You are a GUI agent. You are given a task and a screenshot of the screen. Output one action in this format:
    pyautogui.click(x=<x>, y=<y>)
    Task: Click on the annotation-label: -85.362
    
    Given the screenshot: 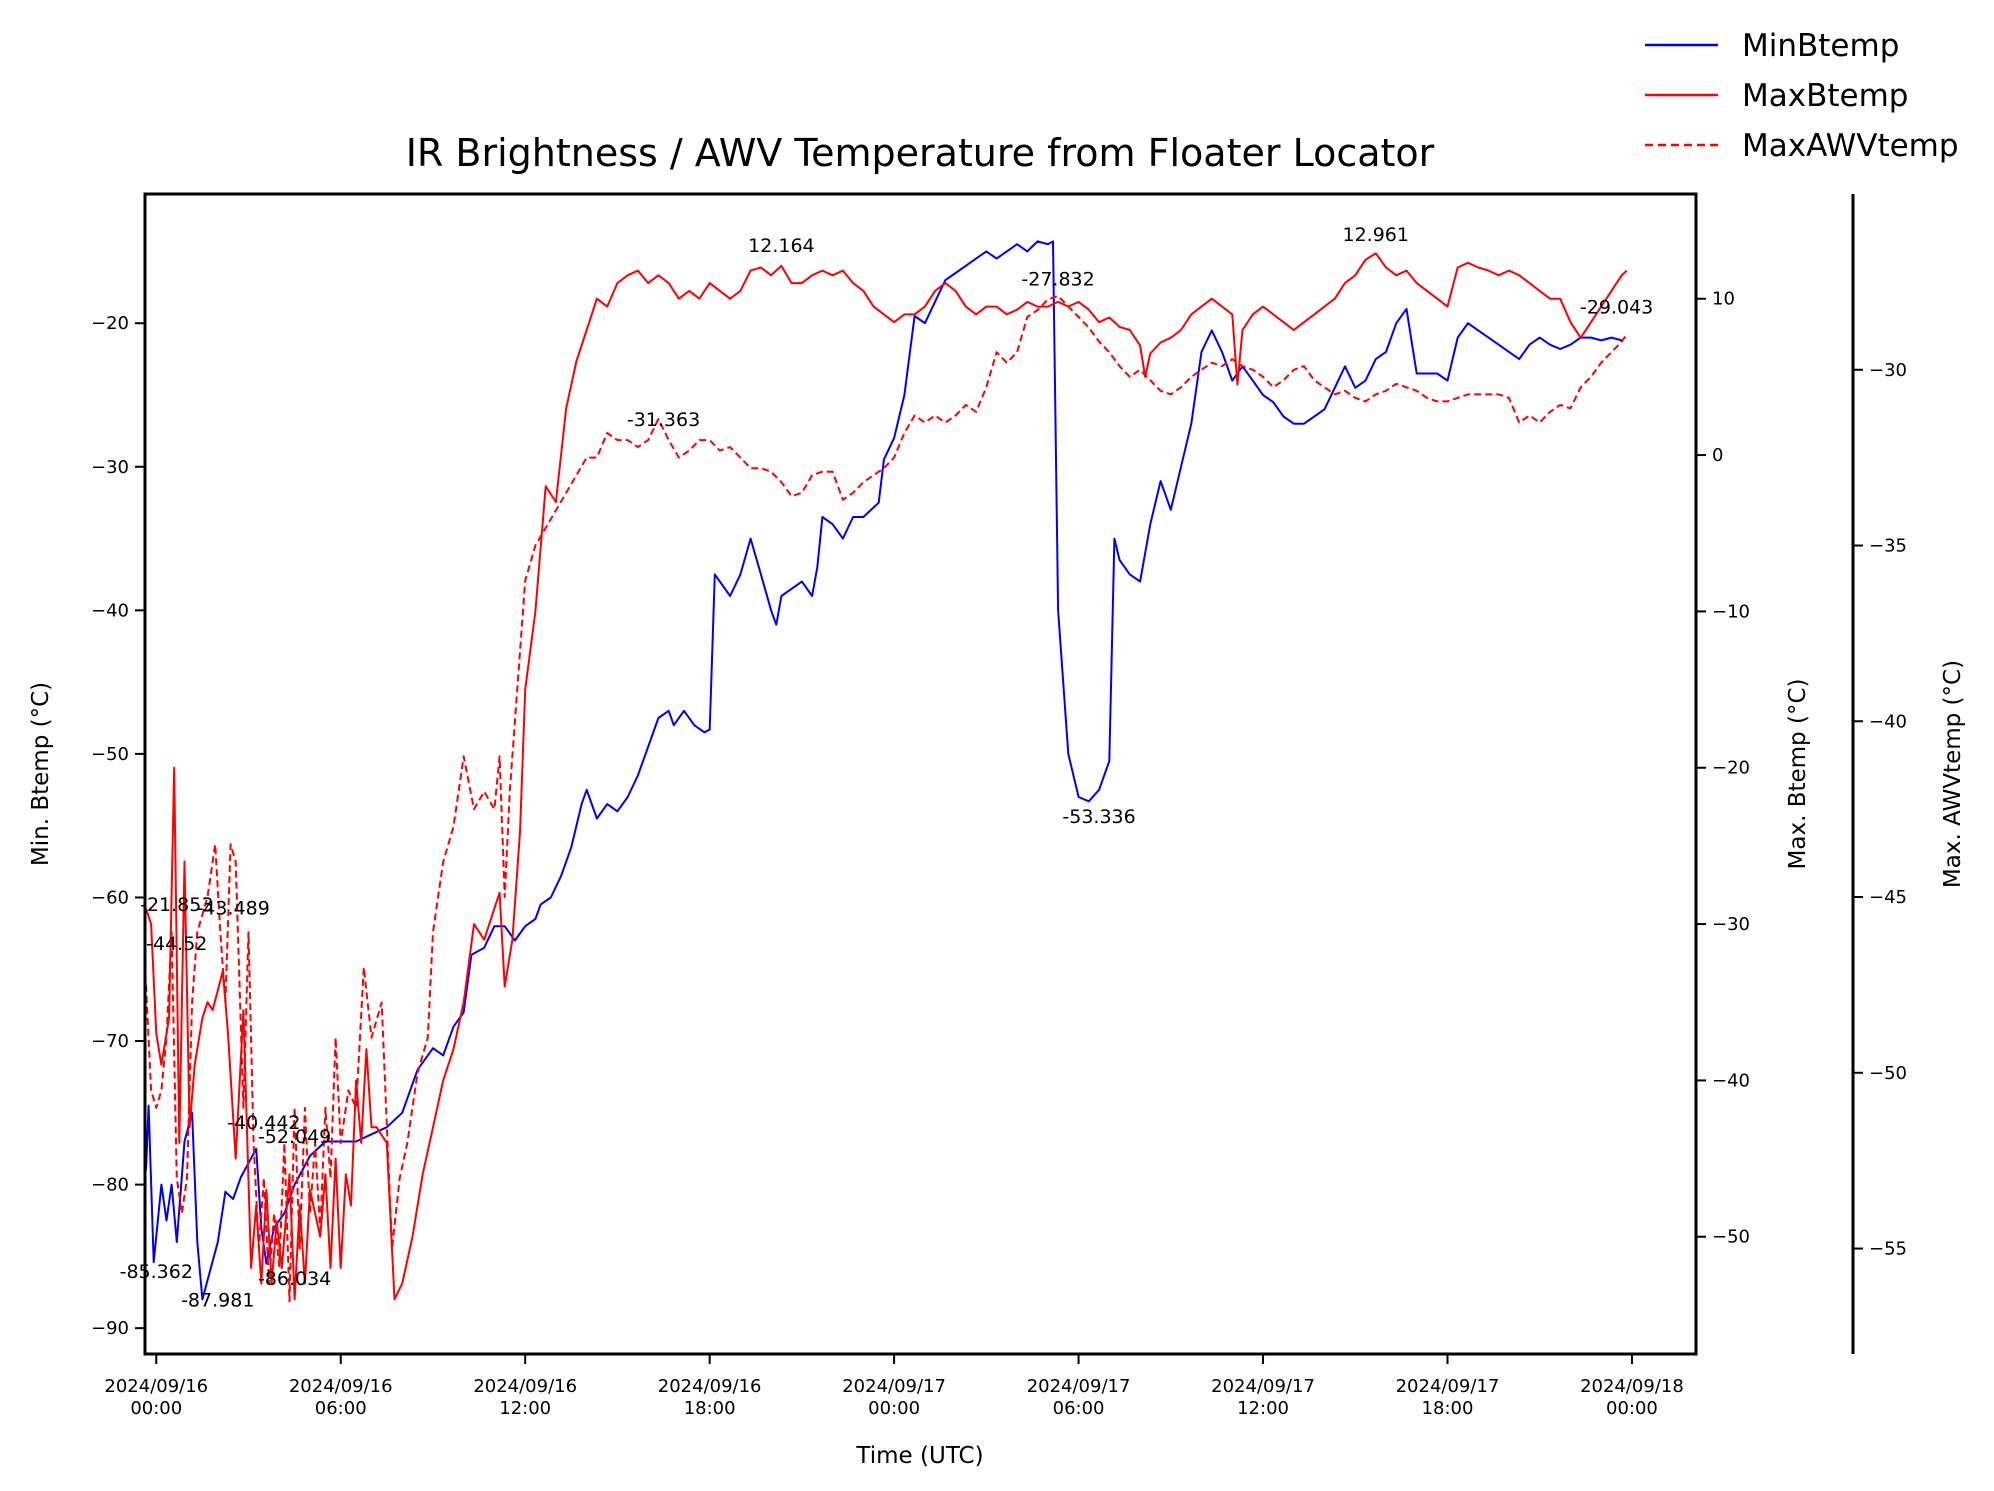 What is the action you would take?
    pyautogui.click(x=156, y=1272)
    